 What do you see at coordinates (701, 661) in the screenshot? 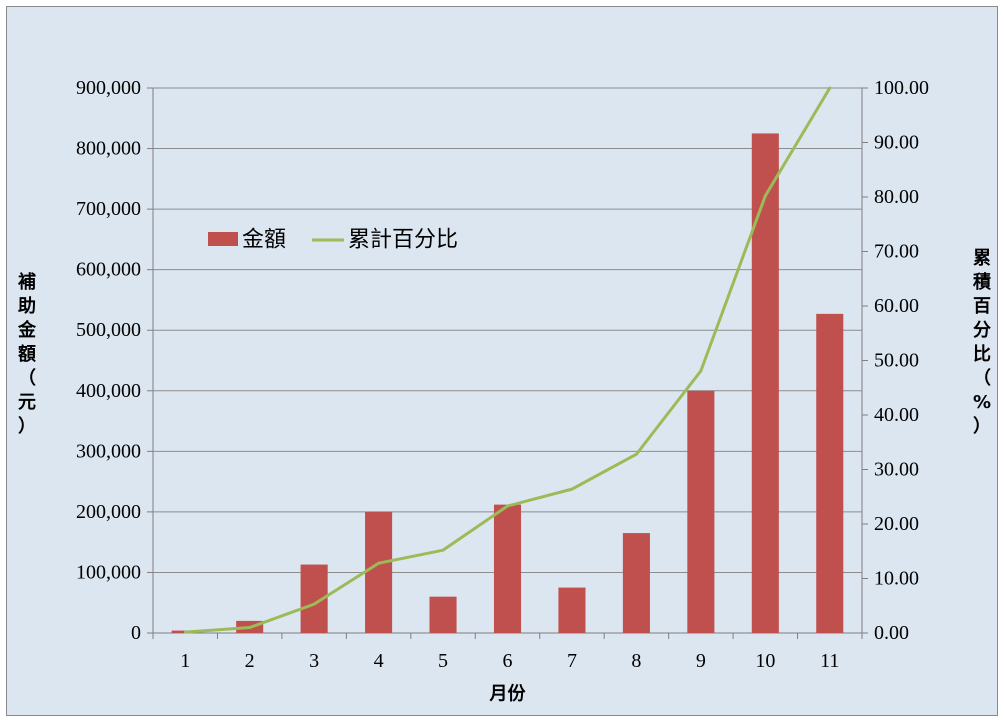
I see `x-tick-label: 9` at bounding box center [701, 661].